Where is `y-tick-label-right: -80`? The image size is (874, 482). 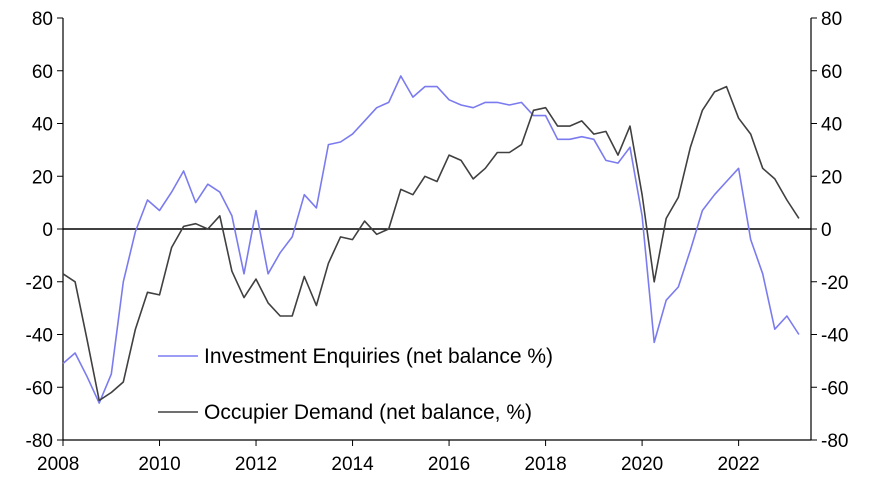
y-tick-label-right: -80 is located at coordinates (834, 441).